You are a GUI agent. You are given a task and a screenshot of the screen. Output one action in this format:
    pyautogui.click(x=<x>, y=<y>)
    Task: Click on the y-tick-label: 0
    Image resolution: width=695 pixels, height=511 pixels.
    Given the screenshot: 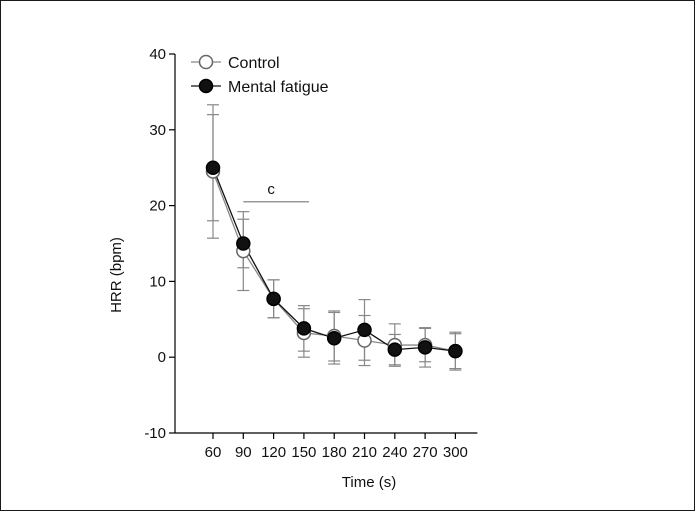 What is the action you would take?
    pyautogui.click(x=162, y=357)
    